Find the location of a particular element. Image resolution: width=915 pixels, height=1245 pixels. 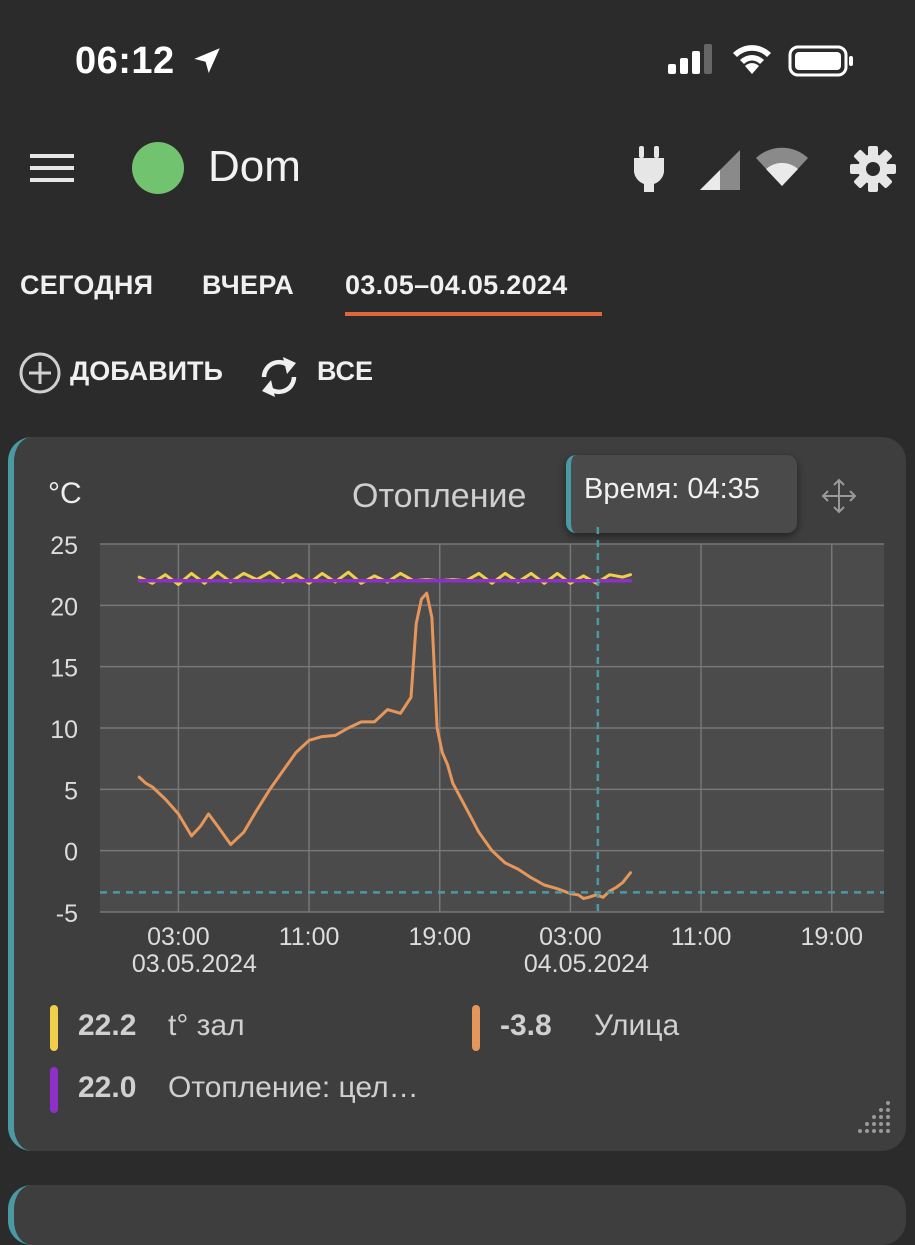

y-tick-label: 15 is located at coordinates (64, 669).